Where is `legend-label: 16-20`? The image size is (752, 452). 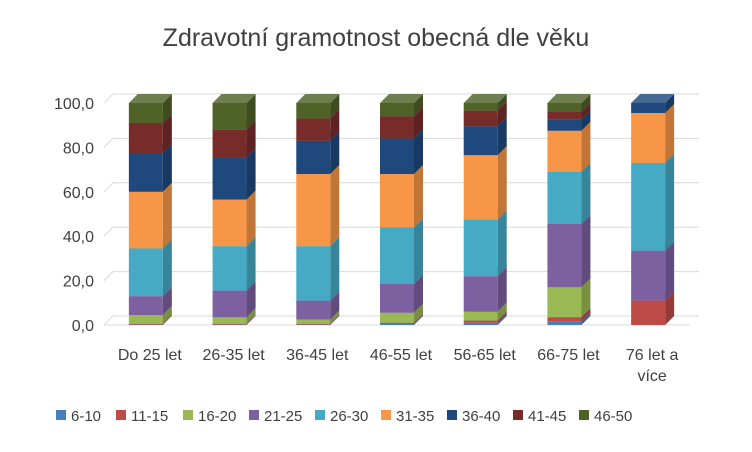
legend-label: 16-20 is located at coordinates (217, 416).